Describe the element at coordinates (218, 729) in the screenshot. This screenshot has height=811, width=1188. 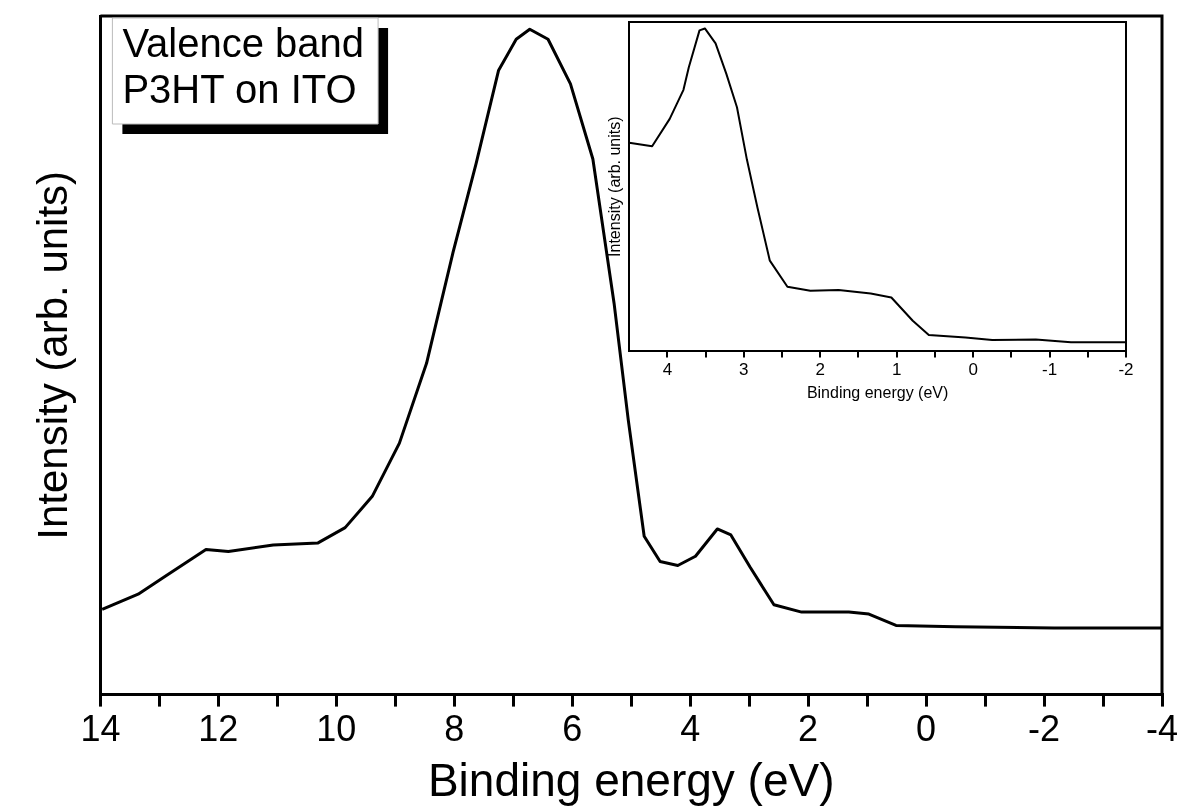
I see `x-tick-label: 12` at that location.